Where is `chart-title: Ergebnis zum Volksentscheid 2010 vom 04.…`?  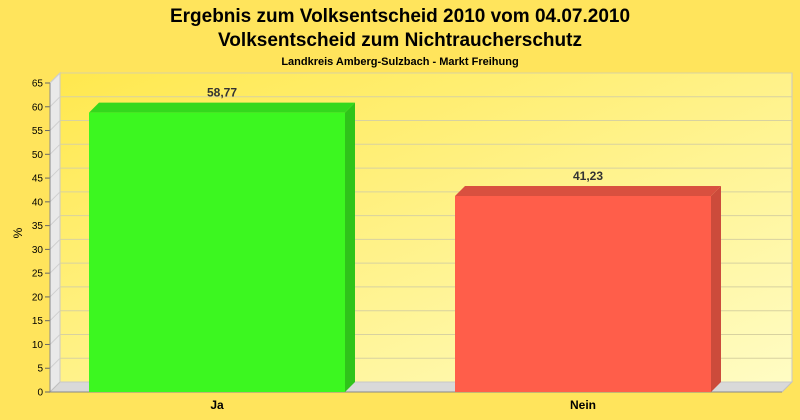
chart-title: Ergebnis zum Volksentscheid 2010 vom 04.… is located at coordinates (400, 16).